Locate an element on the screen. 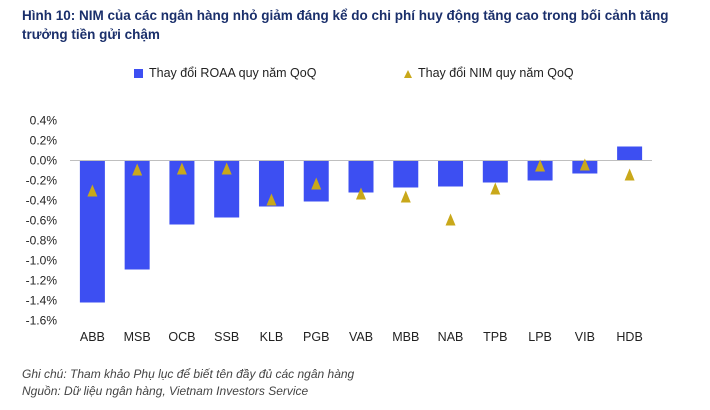 Image resolution: width=710 pixels, height=410 pixels. x-tick-label: LPB is located at coordinates (540, 337).